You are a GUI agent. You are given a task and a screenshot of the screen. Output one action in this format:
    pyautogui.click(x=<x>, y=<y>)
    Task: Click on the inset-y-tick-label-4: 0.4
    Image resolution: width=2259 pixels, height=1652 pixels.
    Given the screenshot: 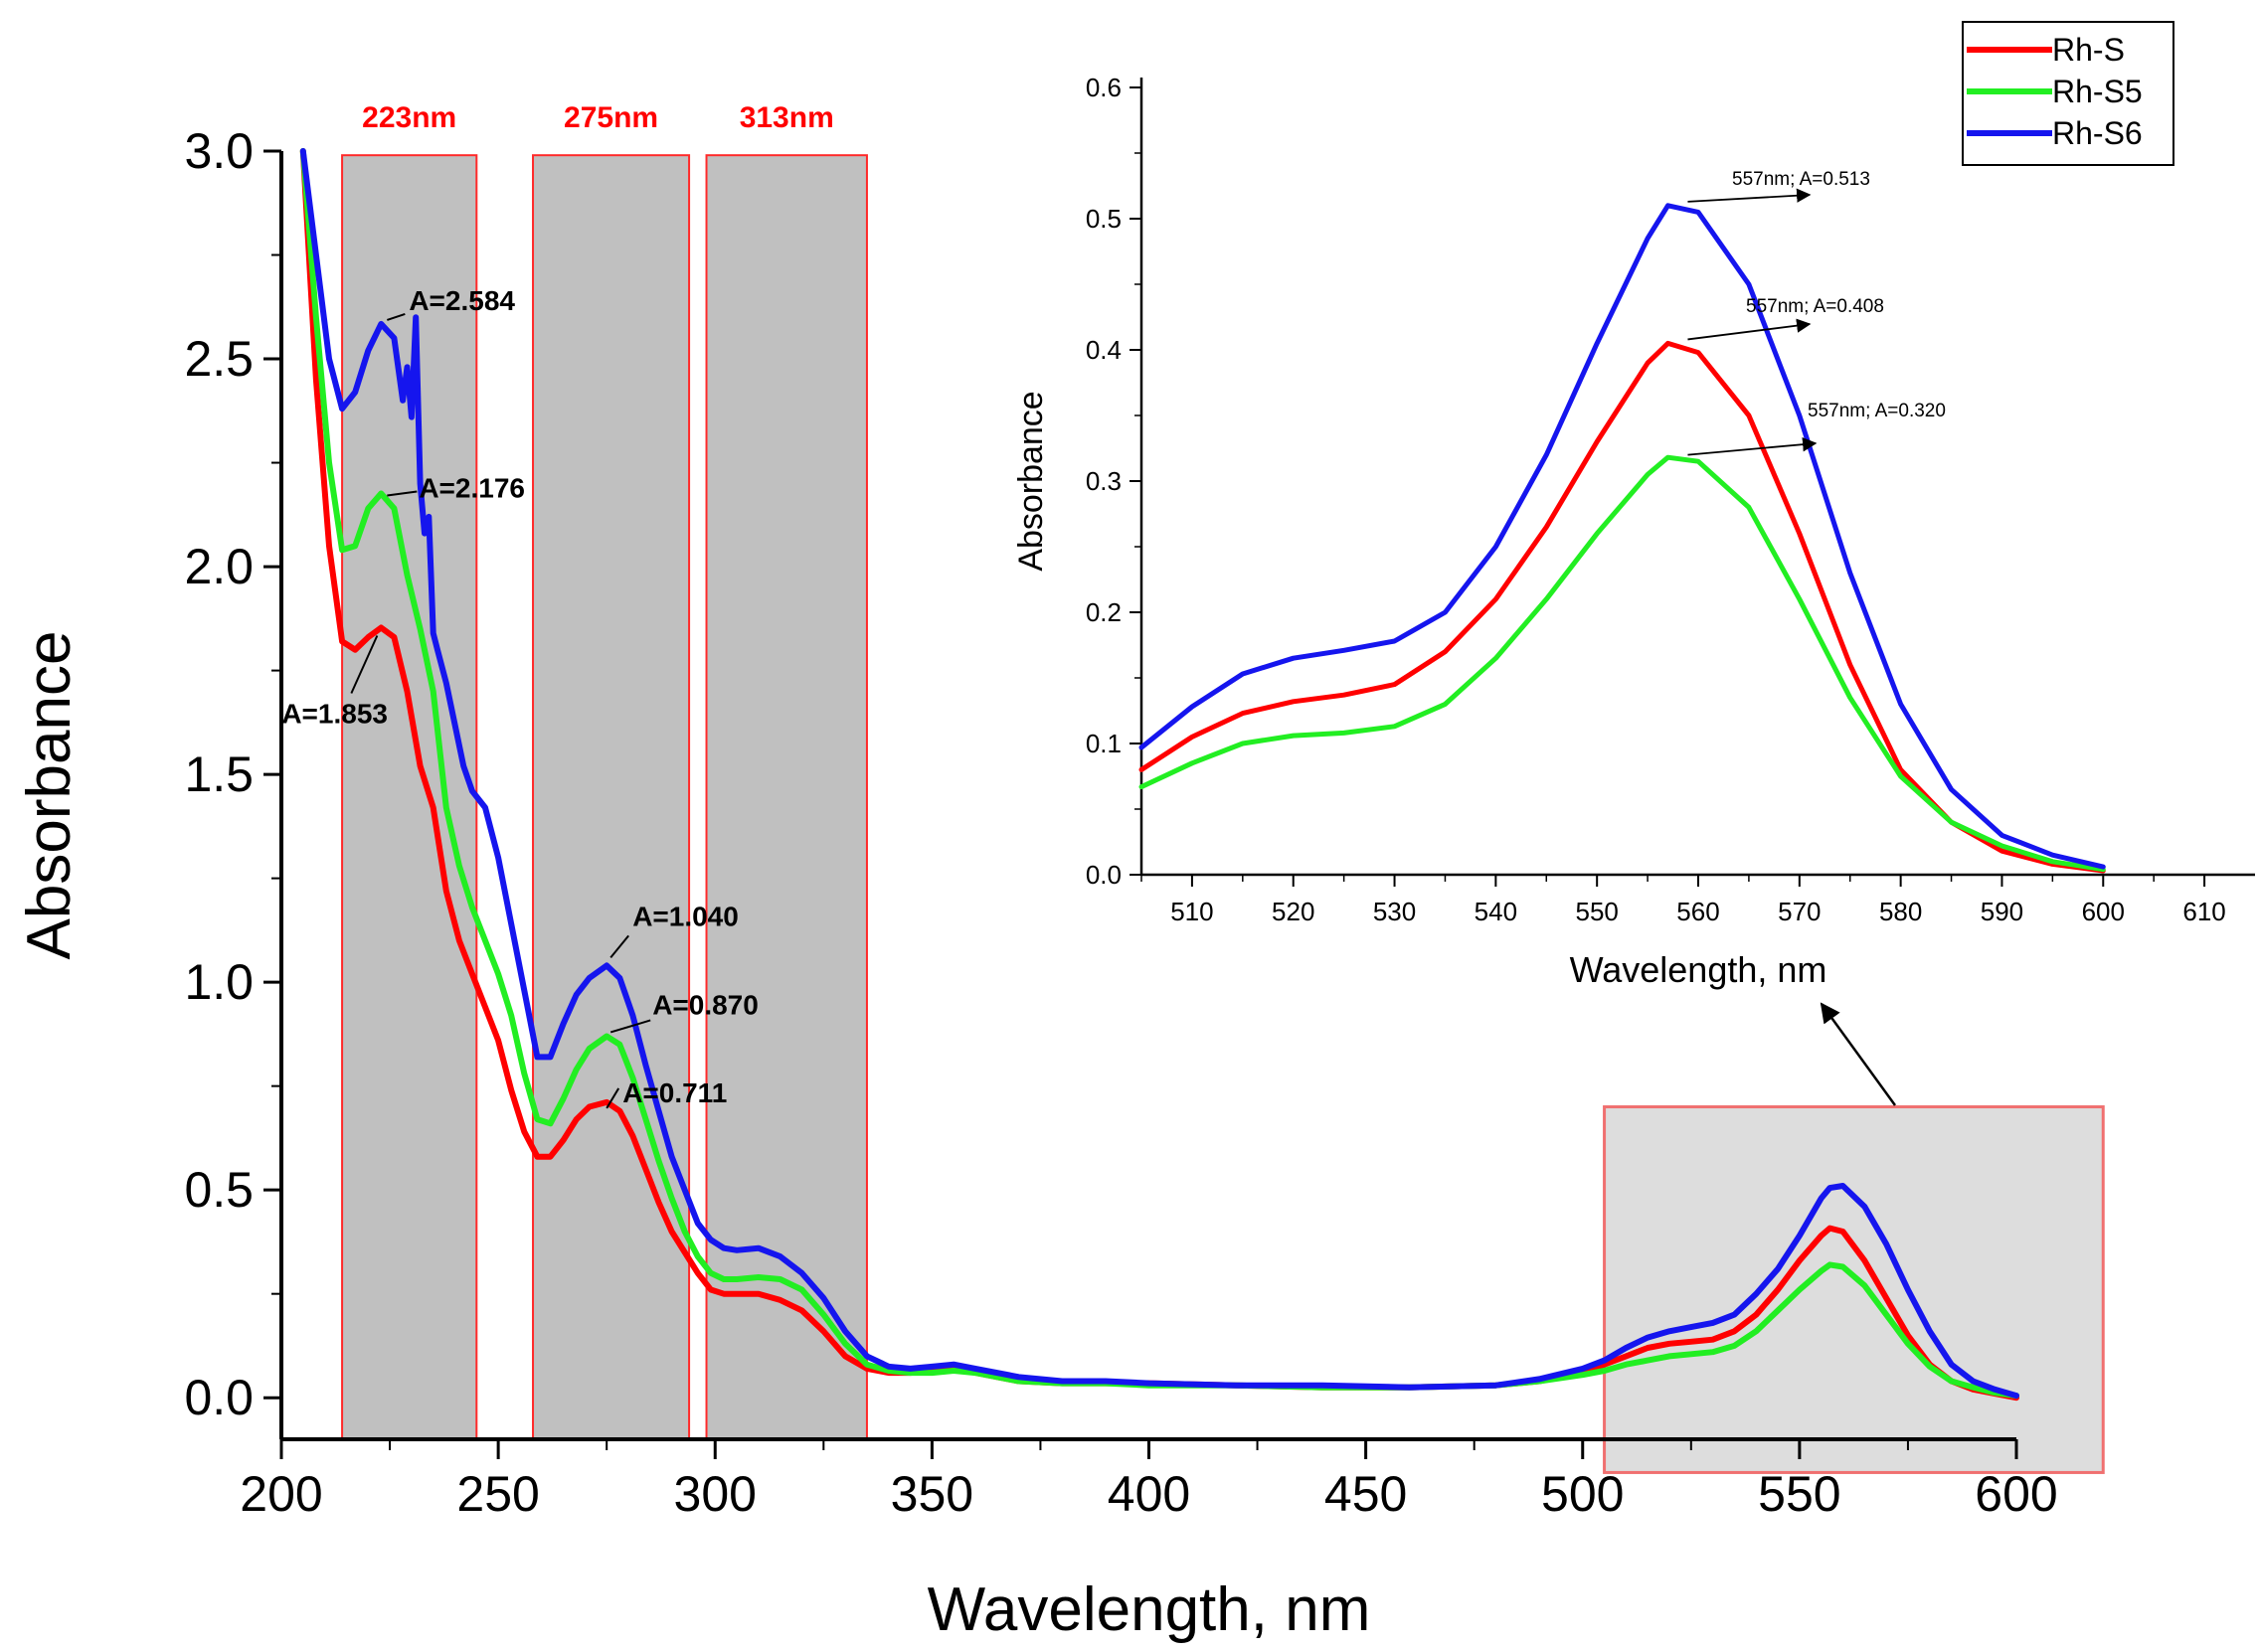 What is the action you would take?
    pyautogui.click(x=1104, y=350)
    